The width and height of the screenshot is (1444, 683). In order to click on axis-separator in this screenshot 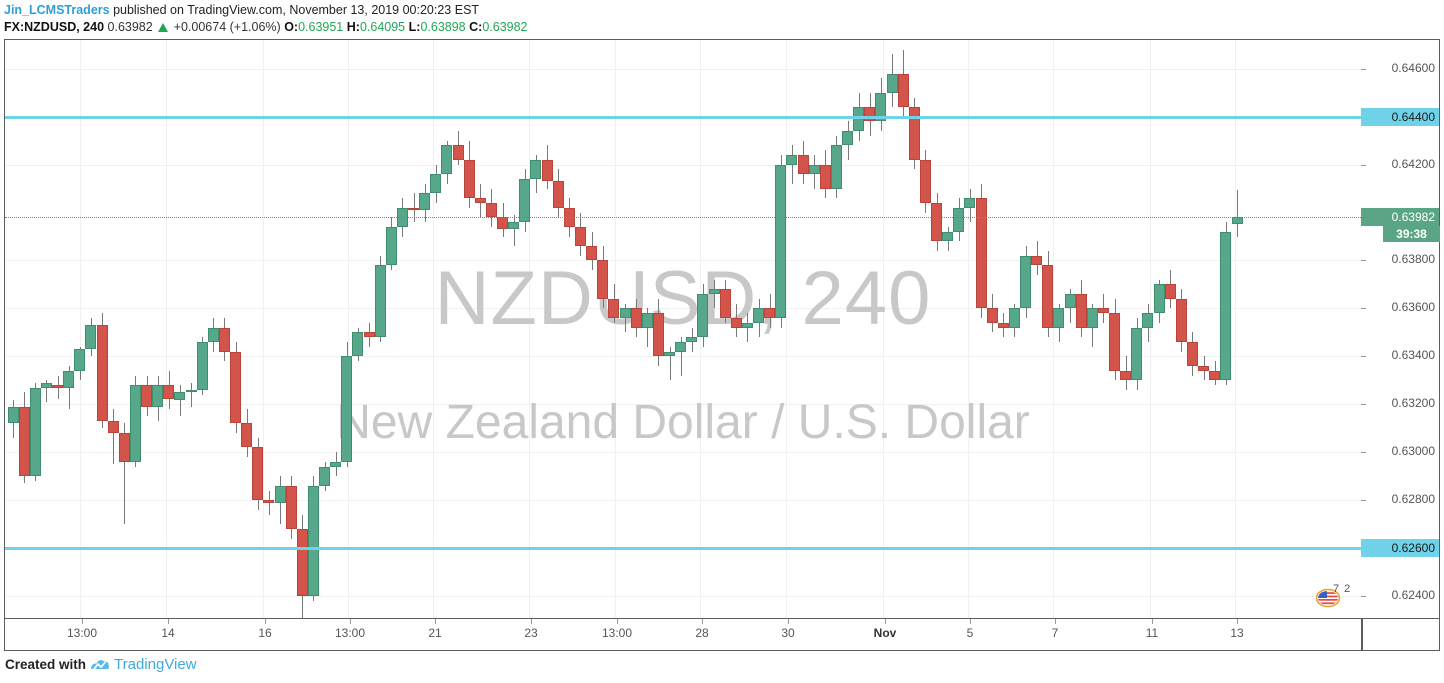, I will do `click(1362, 635)`.